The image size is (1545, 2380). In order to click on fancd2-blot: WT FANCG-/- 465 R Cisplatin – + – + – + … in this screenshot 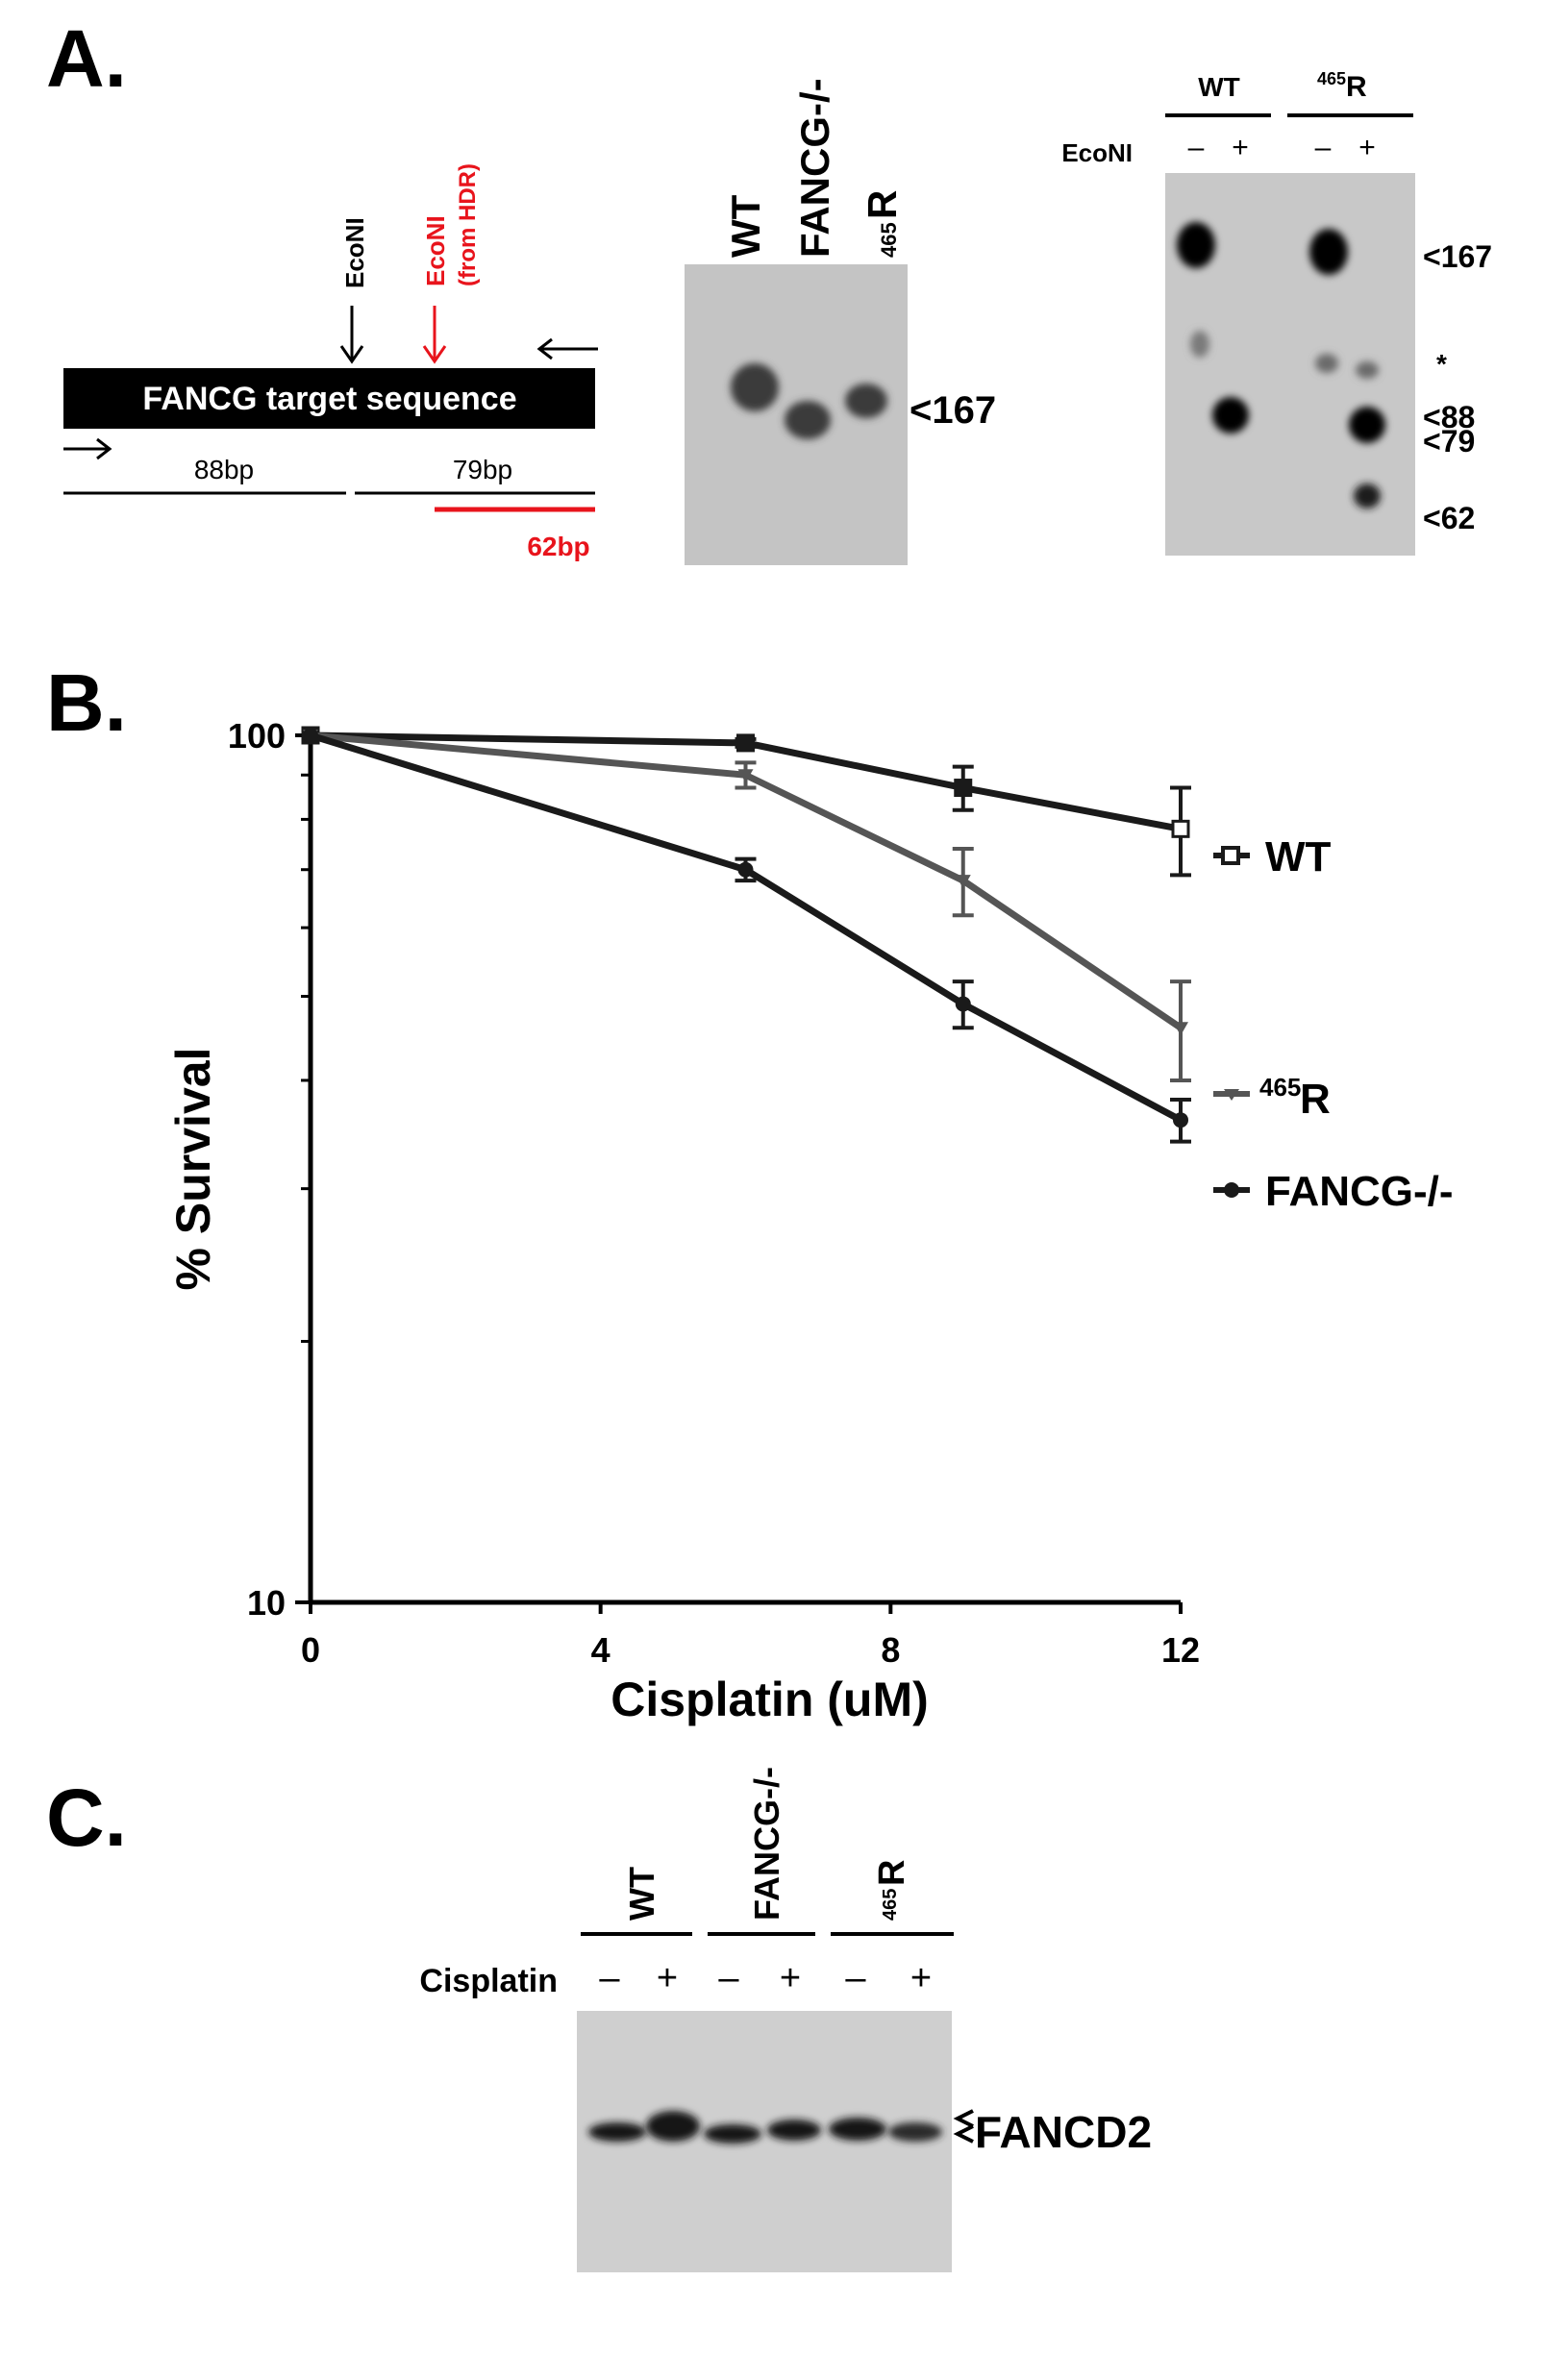, I will do `click(785, 2019)`.